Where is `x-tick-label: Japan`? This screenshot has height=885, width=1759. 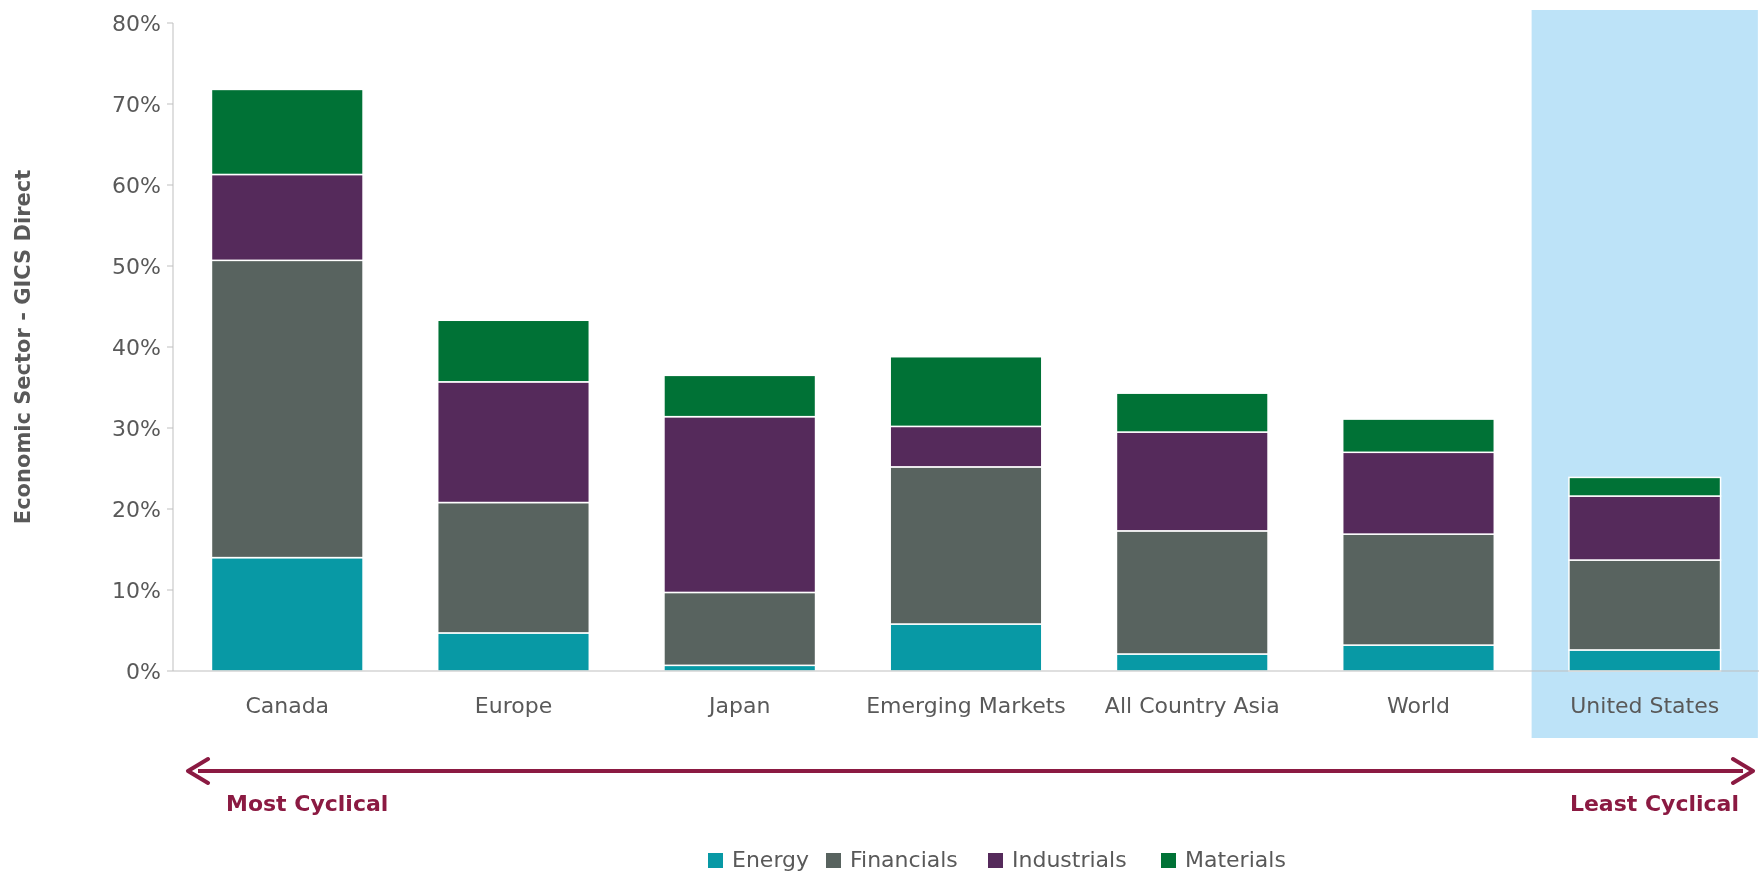
x-tick-label: Japan is located at coordinates (739, 705).